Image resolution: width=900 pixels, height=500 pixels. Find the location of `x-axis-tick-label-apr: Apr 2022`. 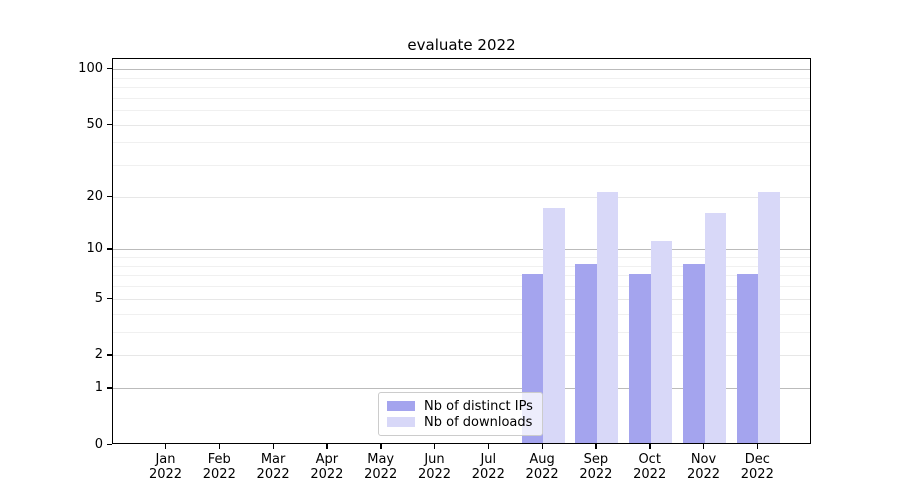

x-axis-tick-label-apr: Apr 2022 is located at coordinates (327, 467).